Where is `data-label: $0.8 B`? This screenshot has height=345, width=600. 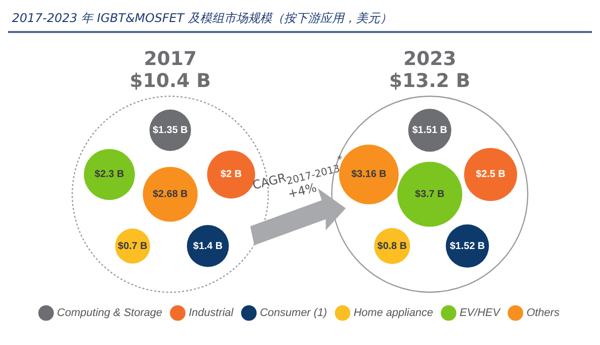
data-label: $0.8 B is located at coordinates (392, 246).